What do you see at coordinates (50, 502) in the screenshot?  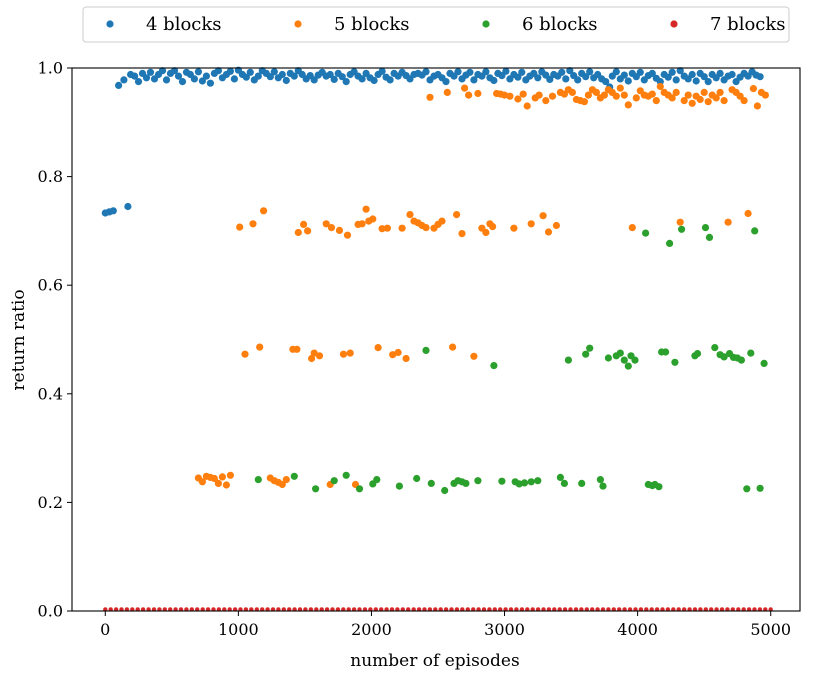 I see `y-tick-label: 0.2` at bounding box center [50, 502].